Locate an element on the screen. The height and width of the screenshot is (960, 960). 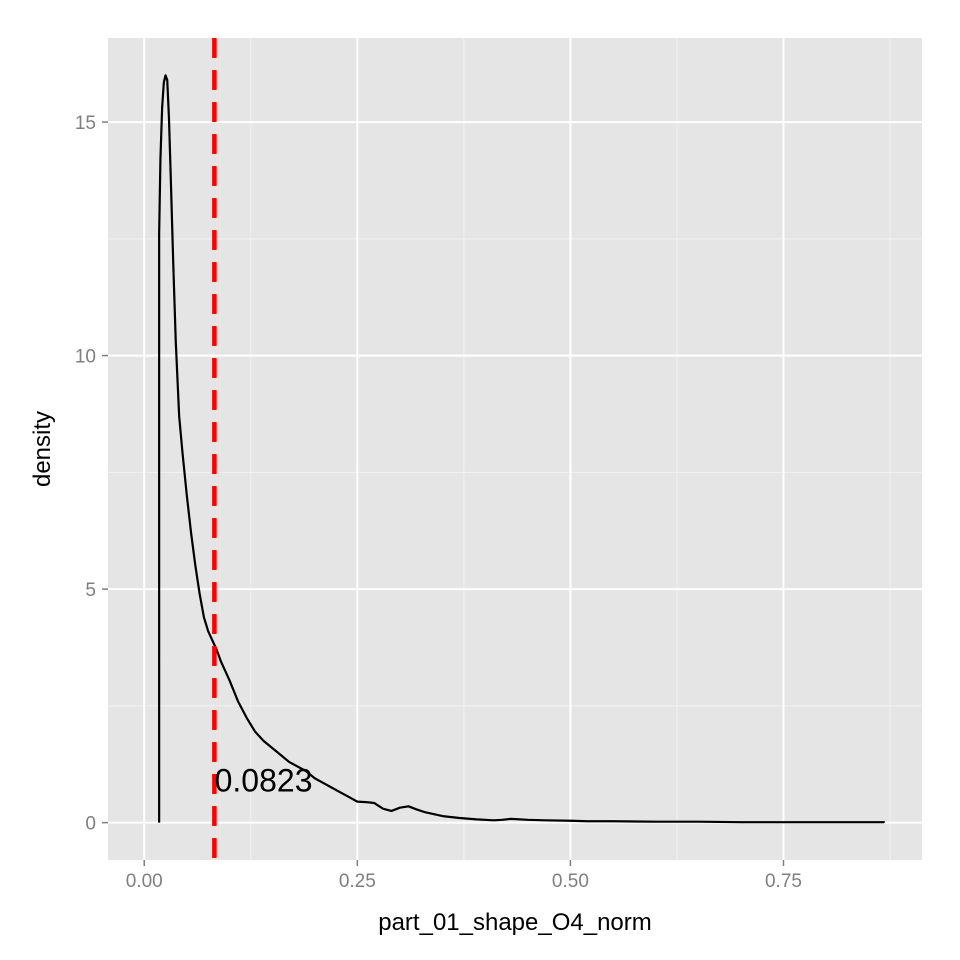
y-tick-label: 10 is located at coordinates (85, 357).